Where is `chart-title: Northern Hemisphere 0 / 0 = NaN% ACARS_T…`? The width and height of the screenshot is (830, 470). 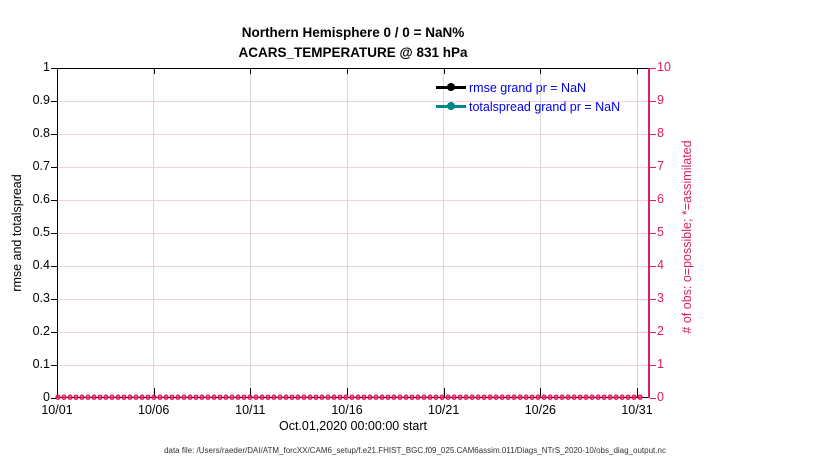 chart-title: Northern Hemisphere 0 / 0 = NaN% ACARS_T… is located at coordinates (353, 43).